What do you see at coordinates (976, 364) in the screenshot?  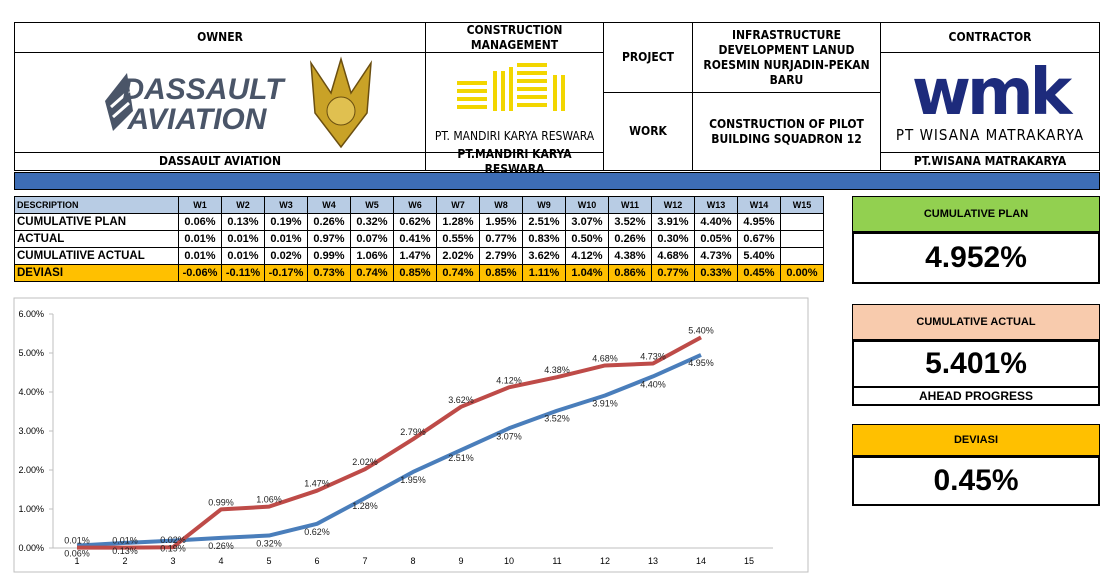 I see `kpi-value: 5.401%` at bounding box center [976, 364].